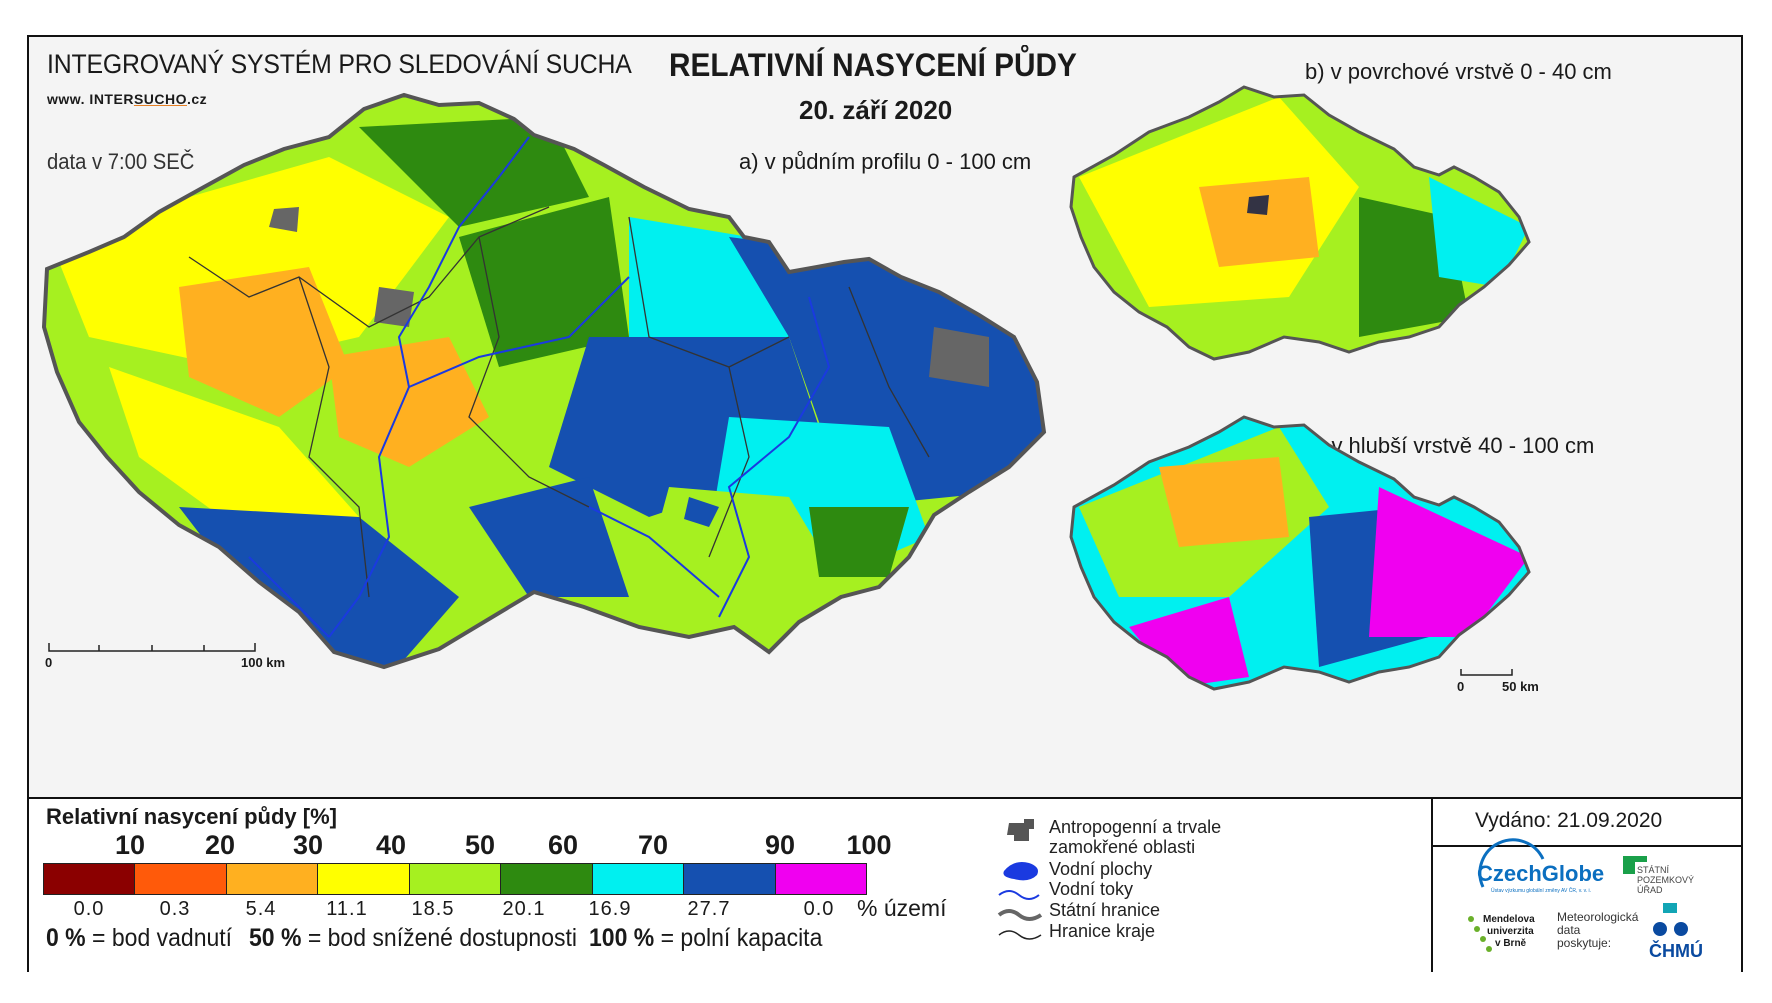 The image size is (1772, 1003). What do you see at coordinates (439, 938) in the screenshot?
I see `def-text: = bod snížené dostupnosti` at bounding box center [439, 938].